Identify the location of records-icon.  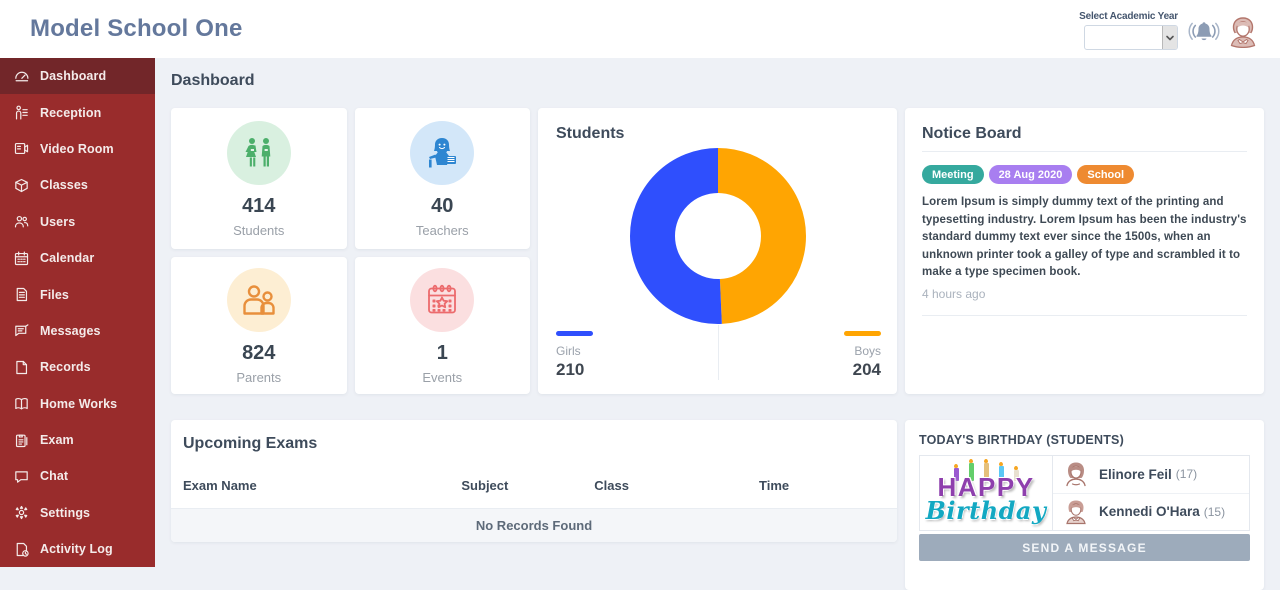
(21, 367).